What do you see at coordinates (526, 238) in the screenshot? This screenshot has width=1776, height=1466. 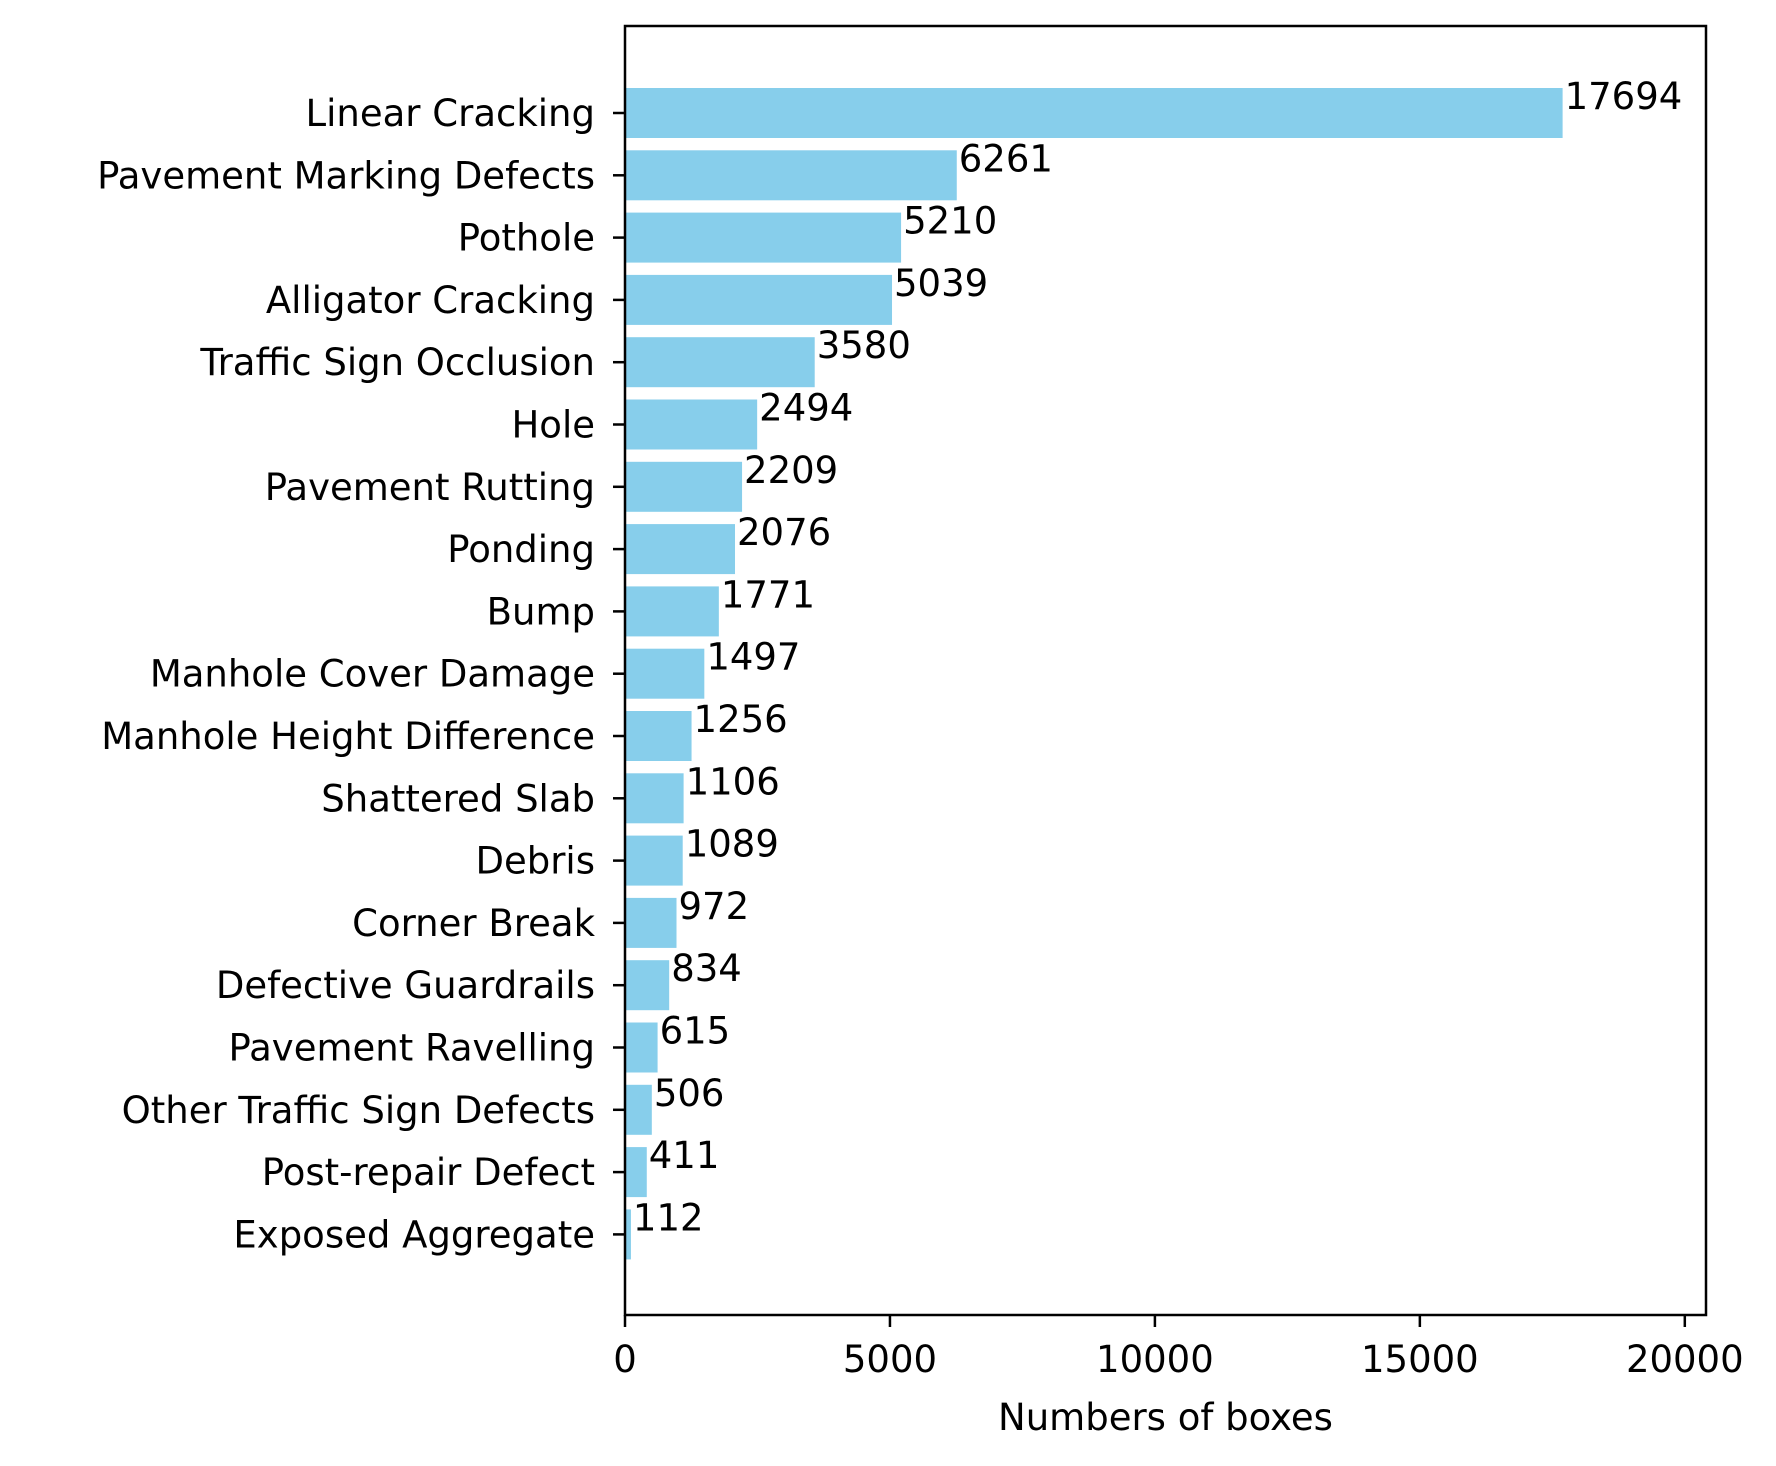 I see `category-label: Pothole` at bounding box center [526, 238].